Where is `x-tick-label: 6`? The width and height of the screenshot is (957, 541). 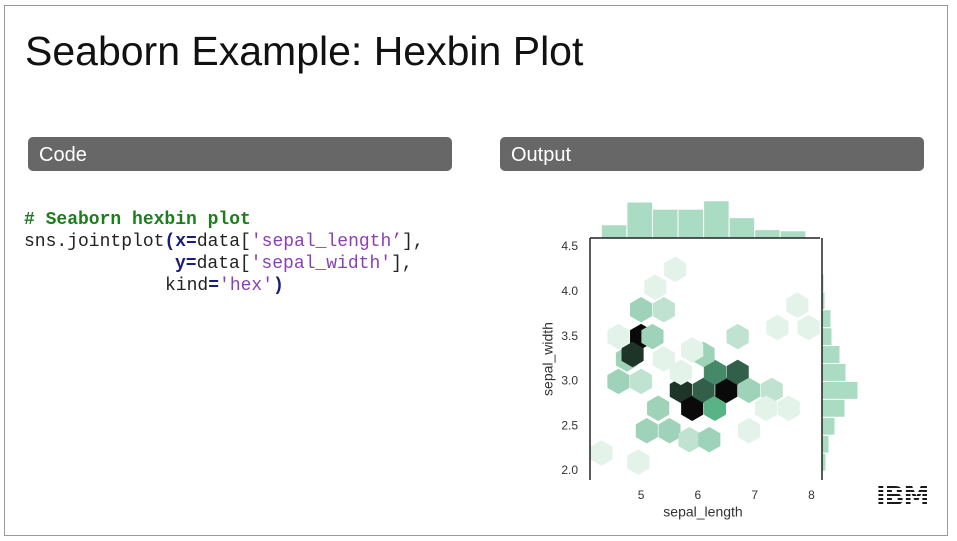
x-tick-label: 6 is located at coordinates (698, 495).